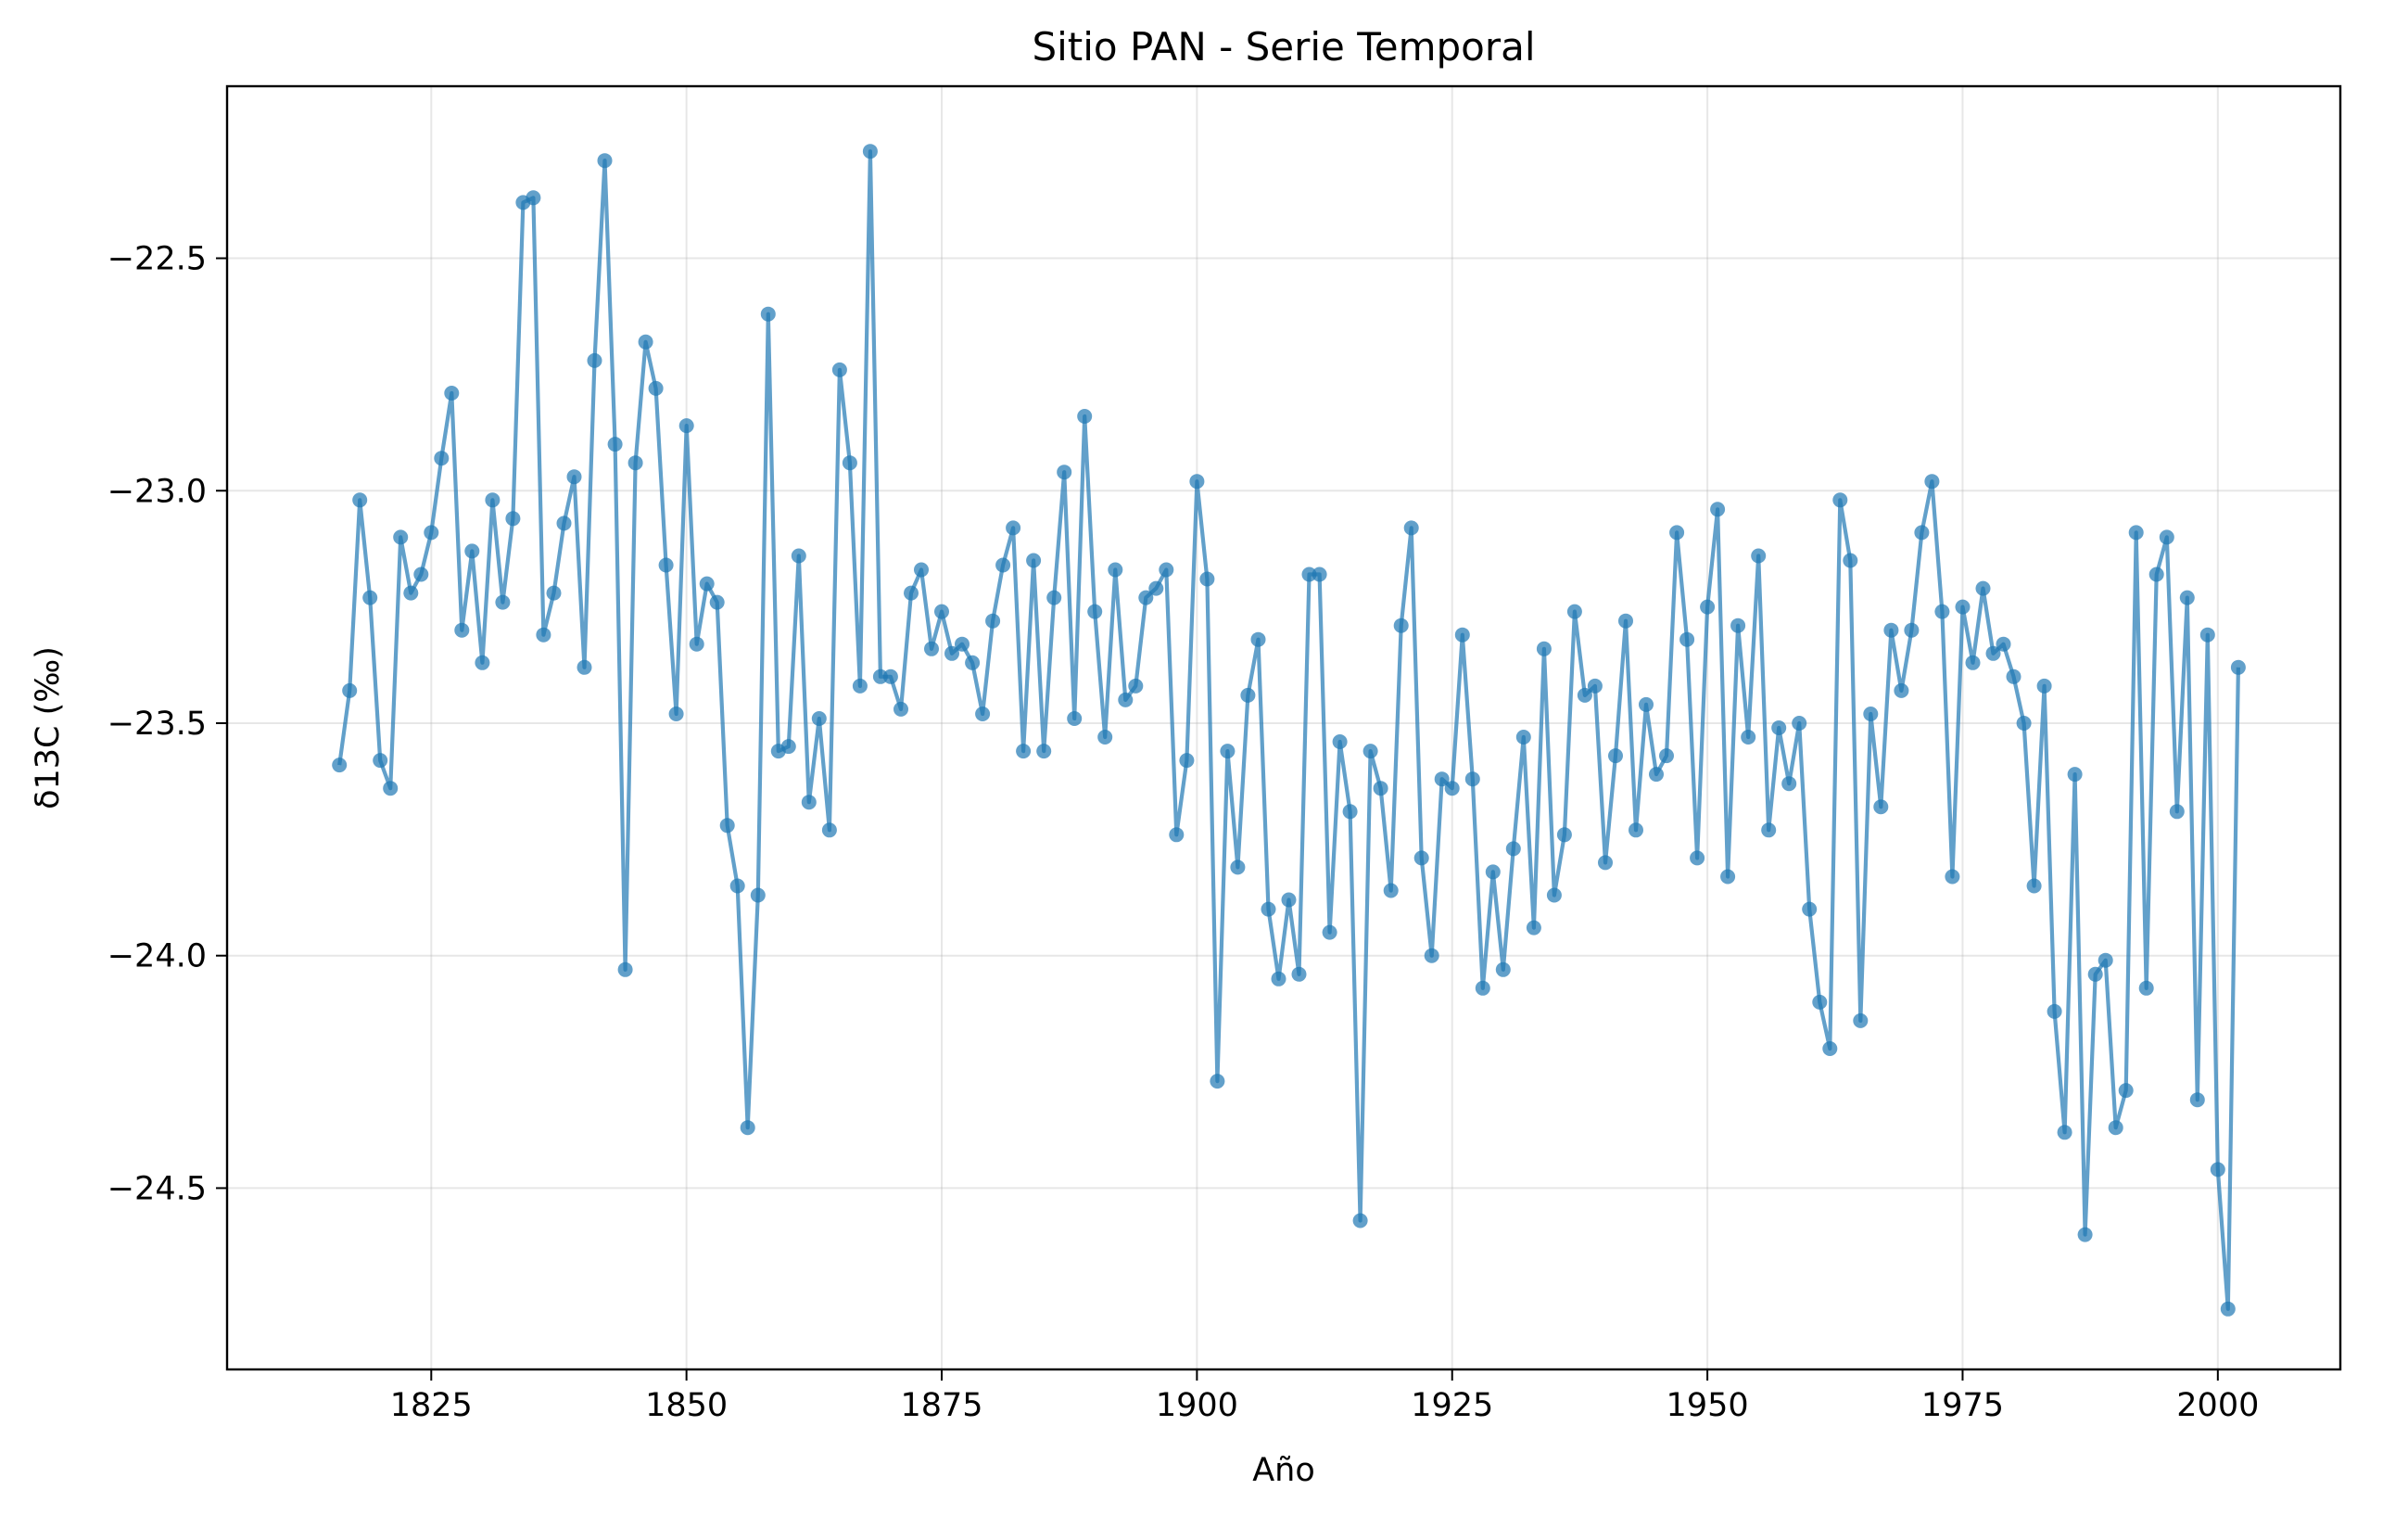 Image resolution: width=2408 pixels, height=1515 pixels. What do you see at coordinates (1708, 1405) in the screenshot?
I see `x-tick-label: 1950` at bounding box center [1708, 1405].